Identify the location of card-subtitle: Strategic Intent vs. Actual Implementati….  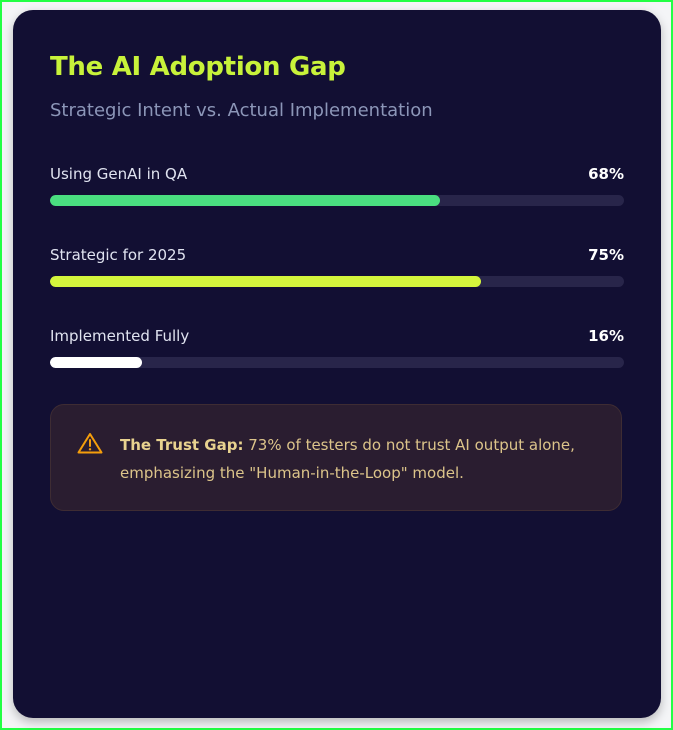
(241, 110).